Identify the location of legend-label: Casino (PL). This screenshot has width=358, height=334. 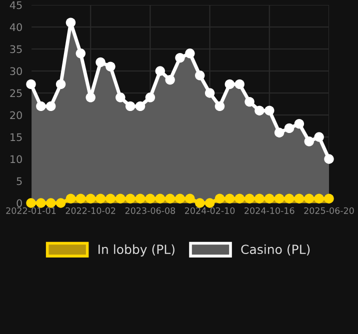
(275, 250).